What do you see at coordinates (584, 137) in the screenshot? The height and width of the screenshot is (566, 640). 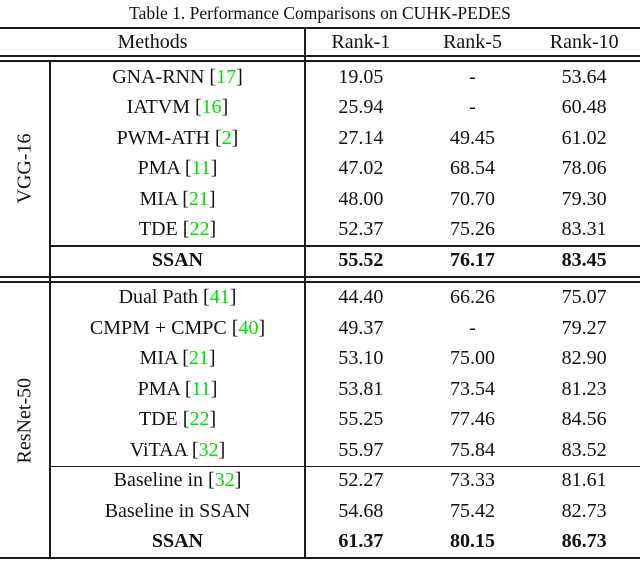 I see `rank-value: 61.02` at bounding box center [584, 137].